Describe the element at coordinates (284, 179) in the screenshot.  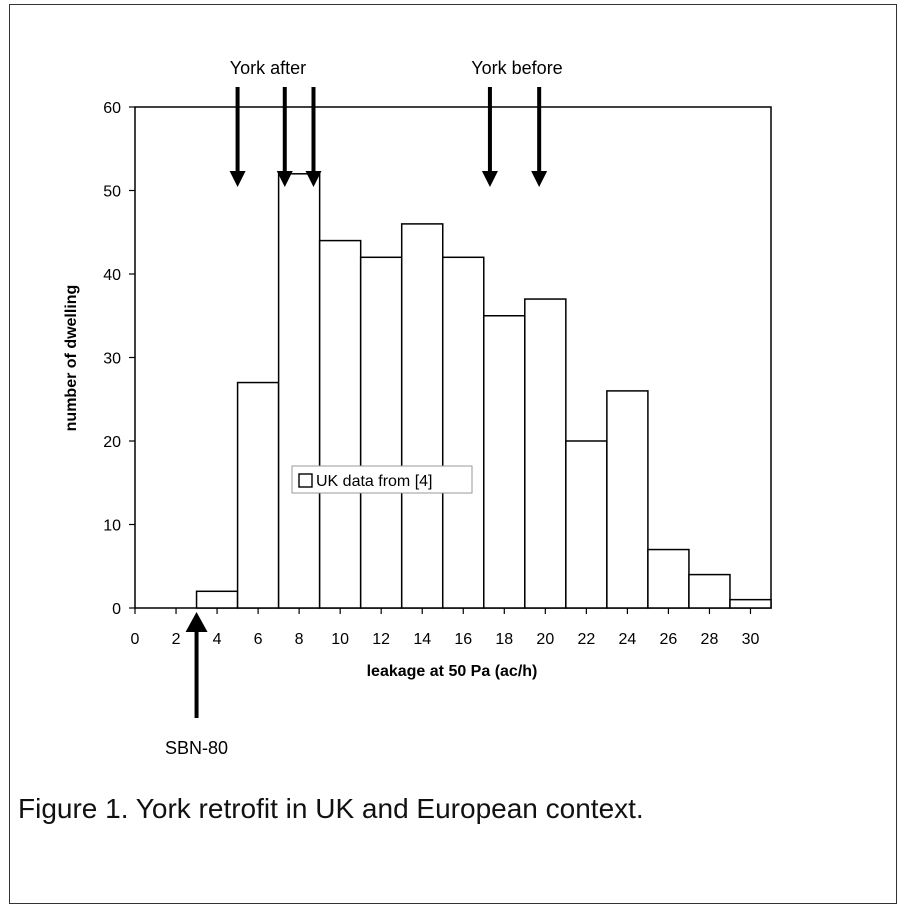
I see `annotation-0-arrow-1-head` at that location.